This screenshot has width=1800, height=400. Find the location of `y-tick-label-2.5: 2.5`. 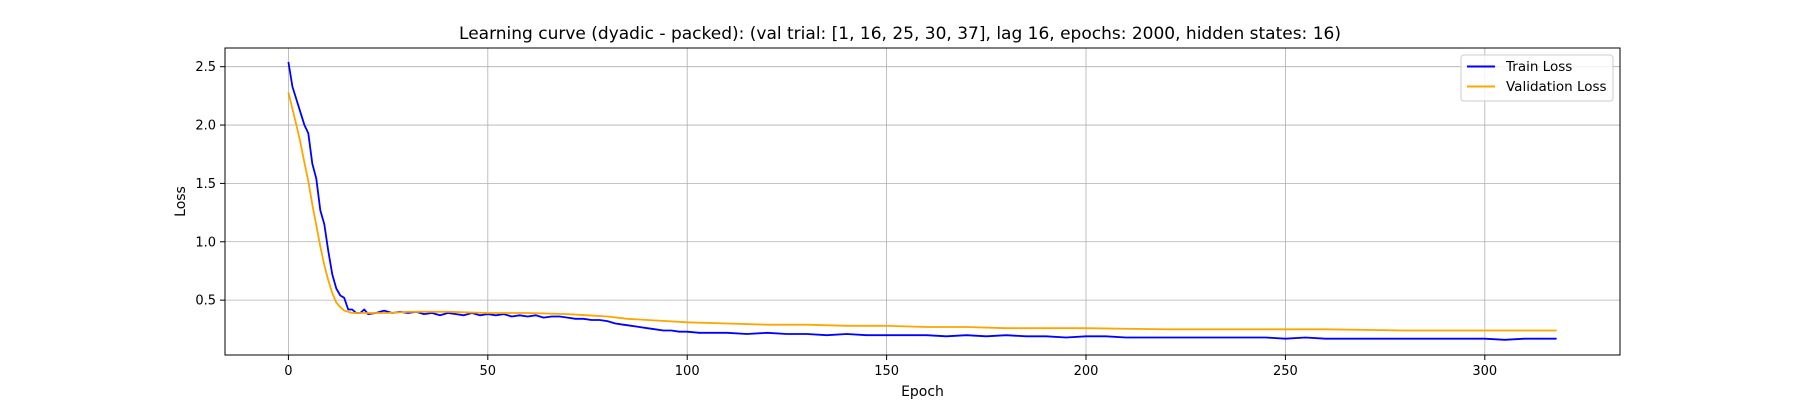

y-tick-label-2.5: 2.5 is located at coordinates (205, 67).